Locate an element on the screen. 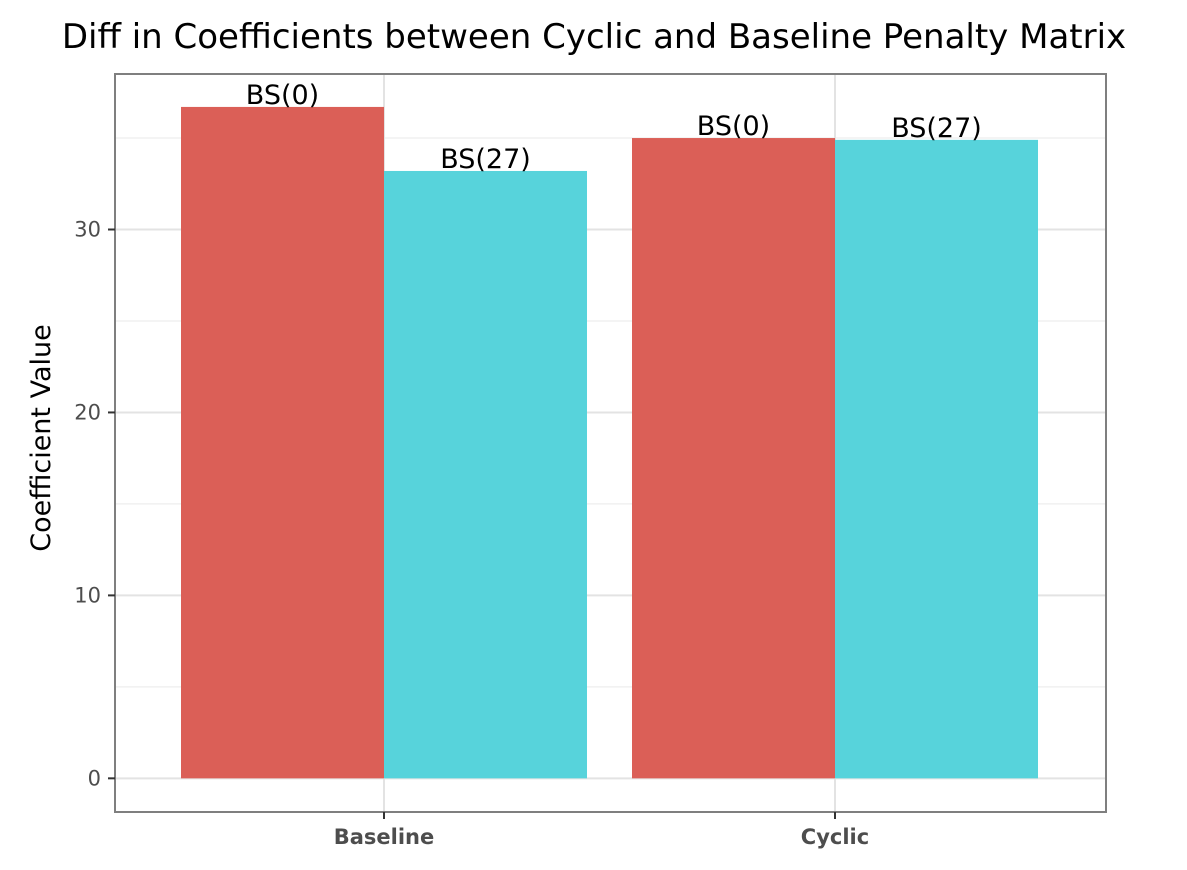 The height and width of the screenshot is (870, 1187). y-tick-label: 30 is located at coordinates (87, 230).